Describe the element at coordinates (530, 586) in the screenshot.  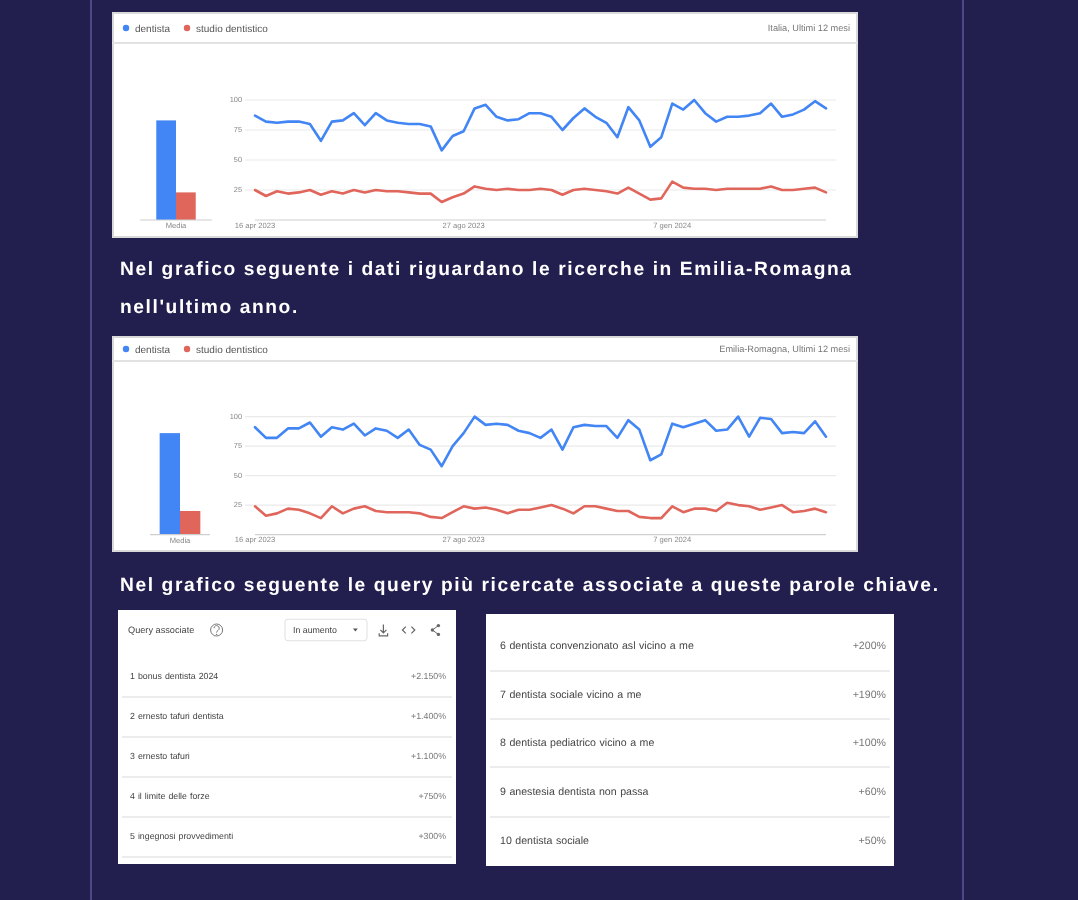
I see `text: Nel grafico seguente le query più ricercate associate a queste parole chiave.` at that location.